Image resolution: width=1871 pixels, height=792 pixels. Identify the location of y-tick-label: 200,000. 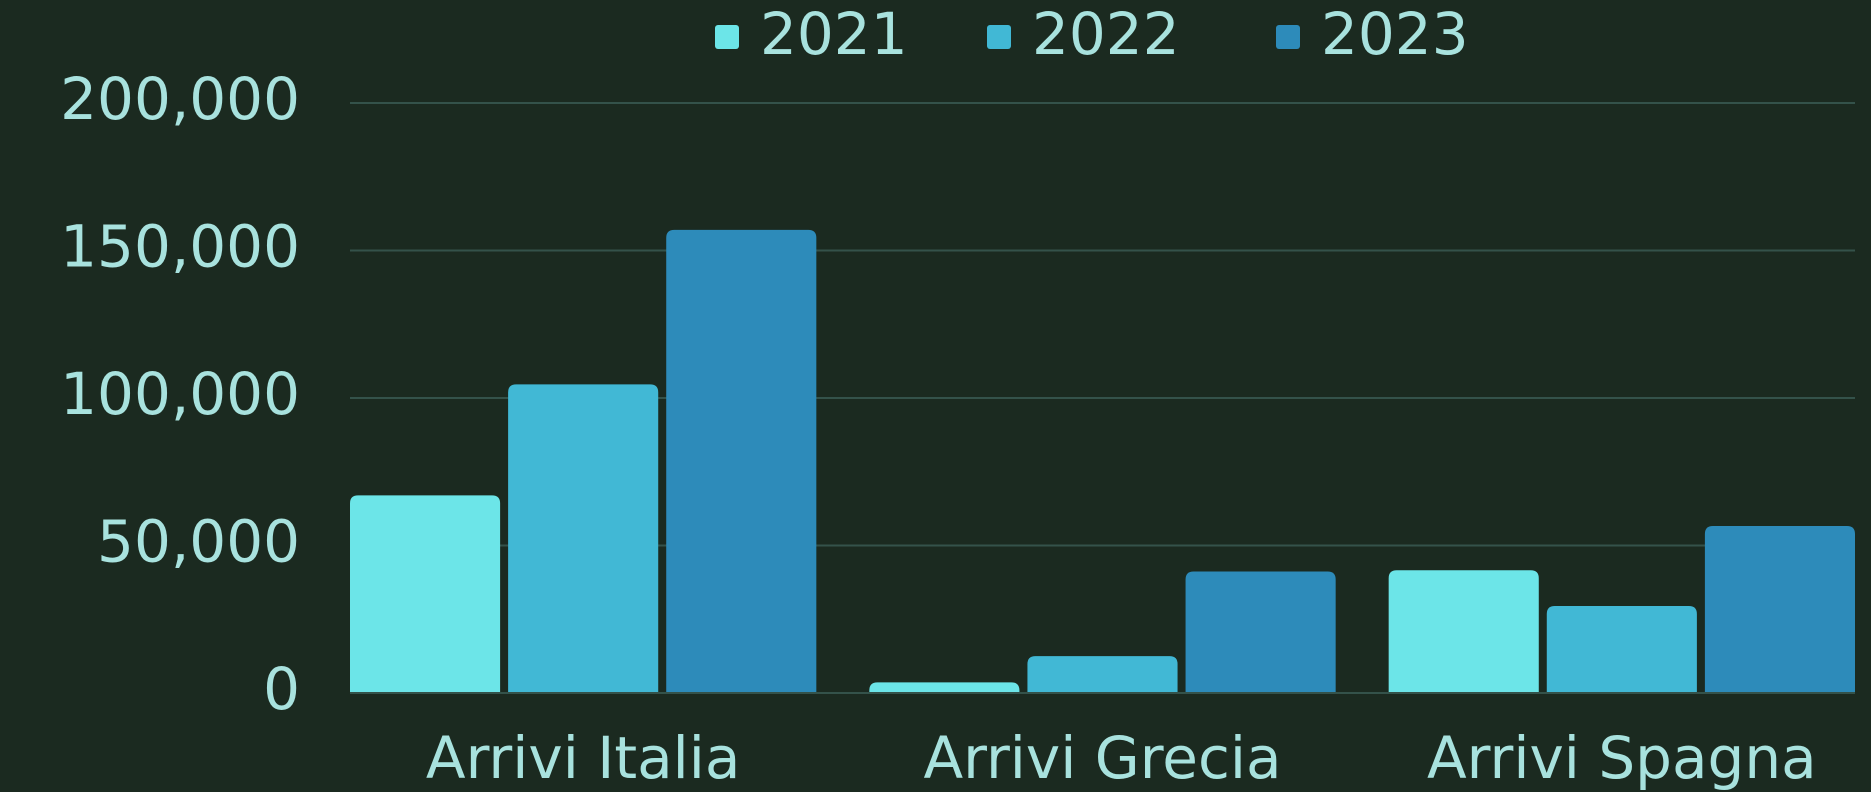
(180, 99).